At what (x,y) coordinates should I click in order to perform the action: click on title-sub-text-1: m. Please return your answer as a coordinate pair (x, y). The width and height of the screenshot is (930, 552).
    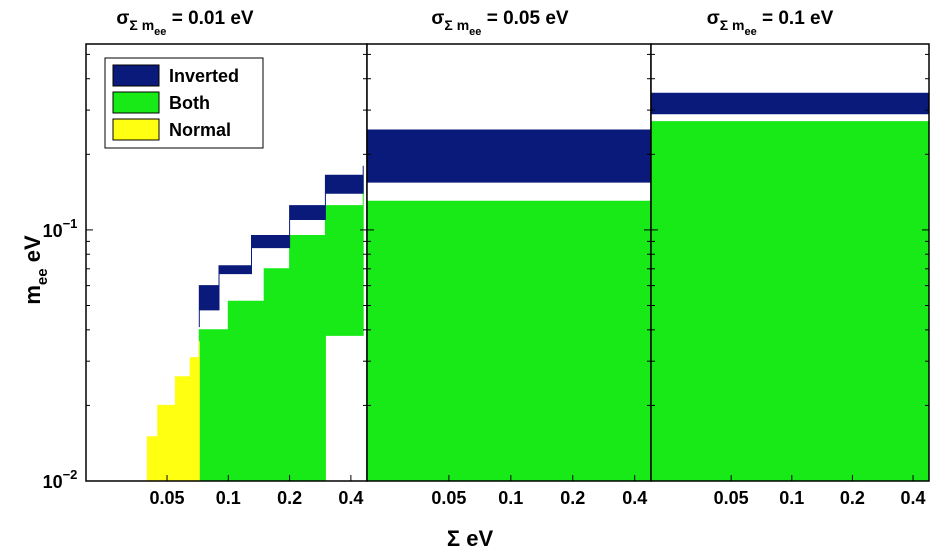
    Looking at the image, I should click on (148, 25).